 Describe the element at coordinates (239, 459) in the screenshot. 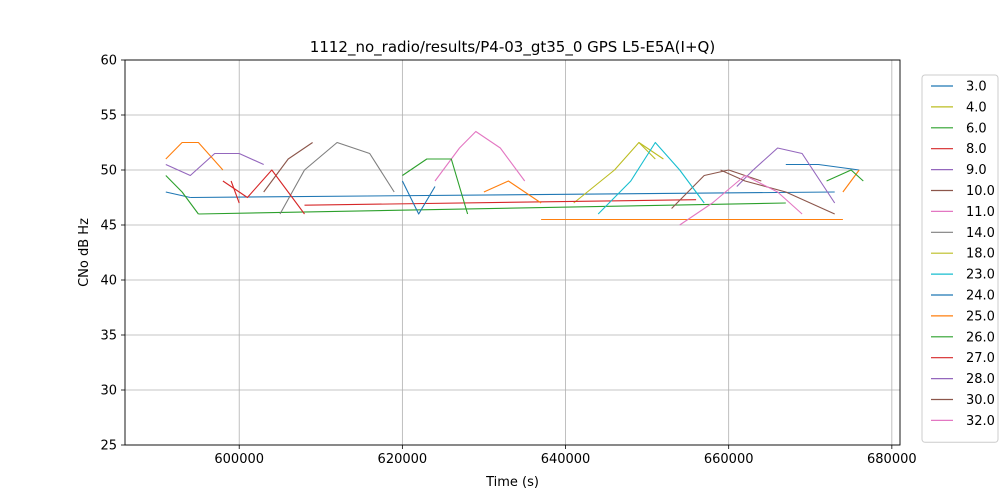

I see `x-tick-label: 600000` at that location.